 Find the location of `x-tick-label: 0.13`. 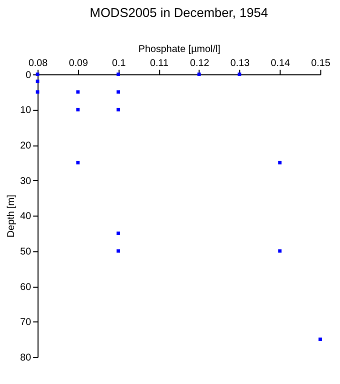

x-tick-label: 0.13 is located at coordinates (240, 63).